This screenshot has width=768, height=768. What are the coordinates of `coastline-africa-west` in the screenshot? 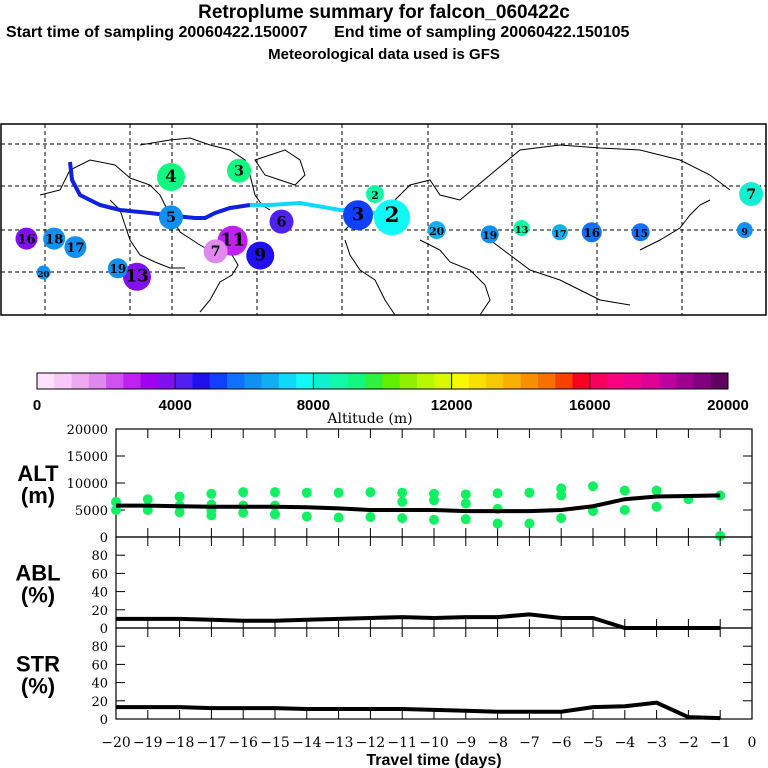 It's located at (370, 277).